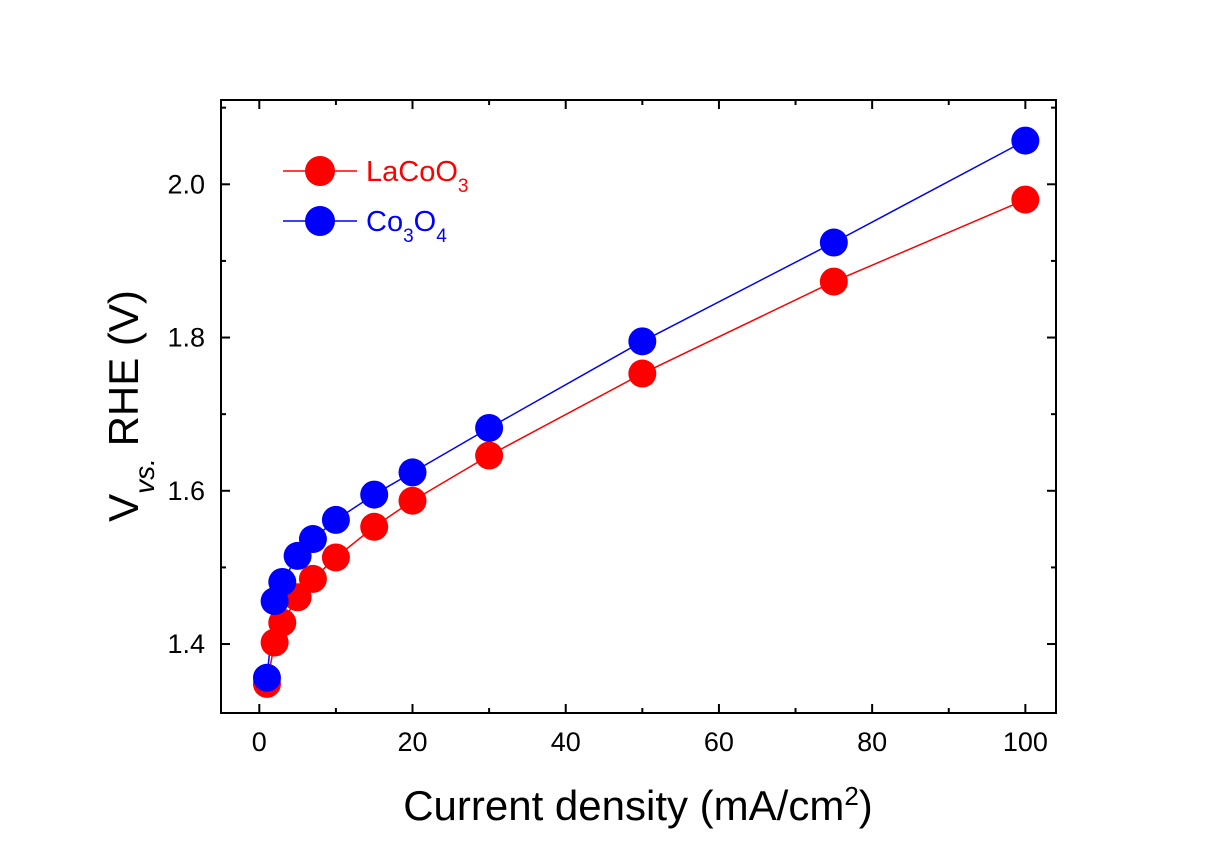 The width and height of the screenshot is (1227, 861). Describe the element at coordinates (186, 491) in the screenshot. I see `y-tick-label: 1.6` at that location.